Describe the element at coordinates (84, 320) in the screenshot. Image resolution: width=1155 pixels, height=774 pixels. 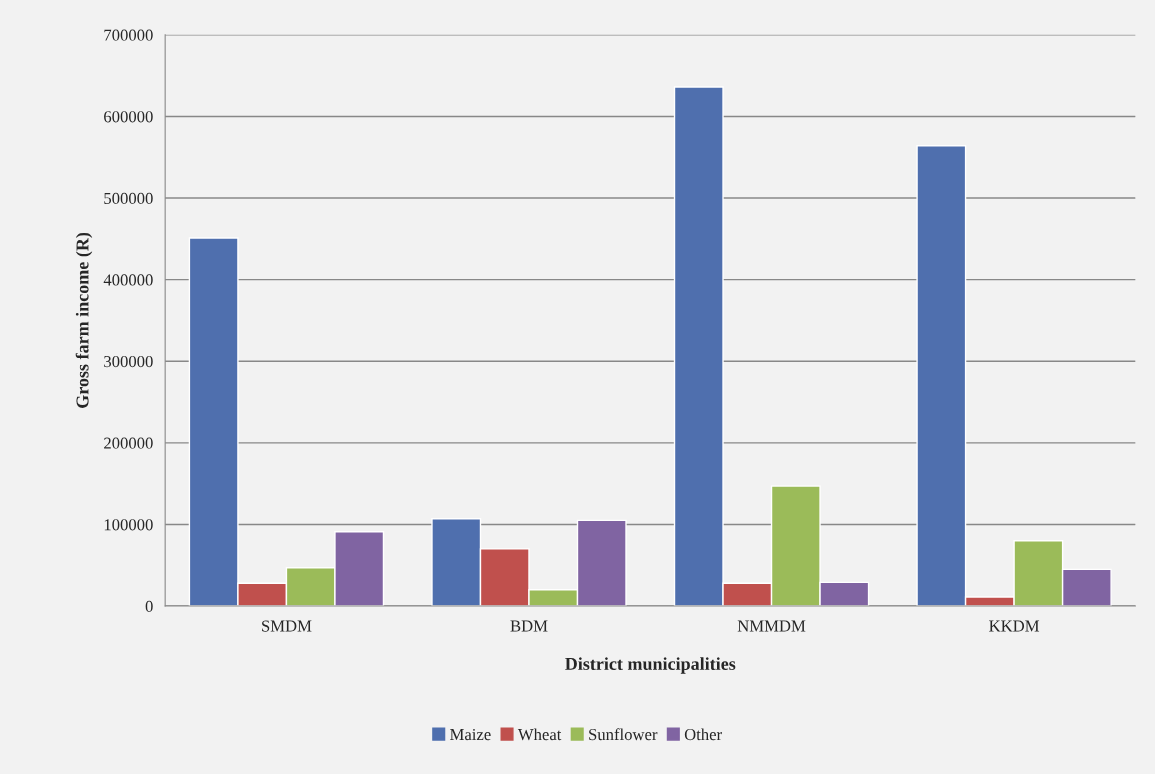
I see `y-axis-title: Gross farm income (R)` at that location.